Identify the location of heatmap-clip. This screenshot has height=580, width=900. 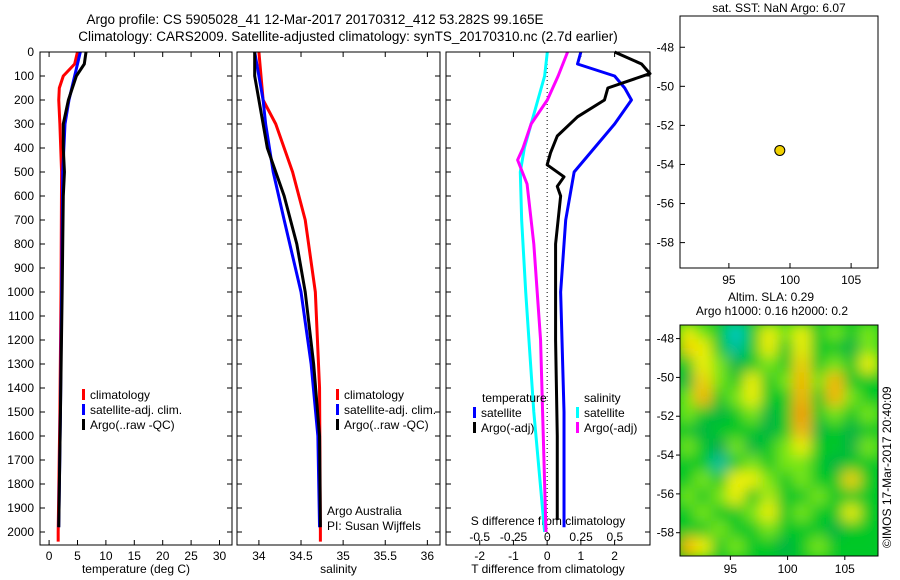
(779, 440).